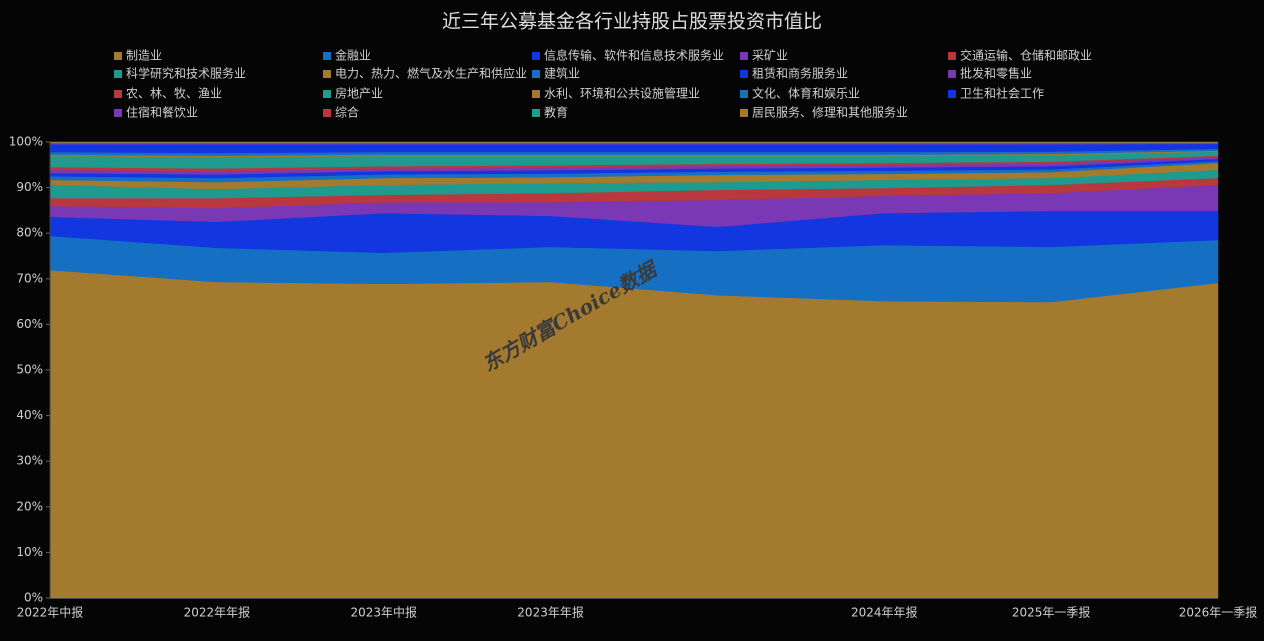  I want to click on y-tick-label: 50%, so click(29, 370).